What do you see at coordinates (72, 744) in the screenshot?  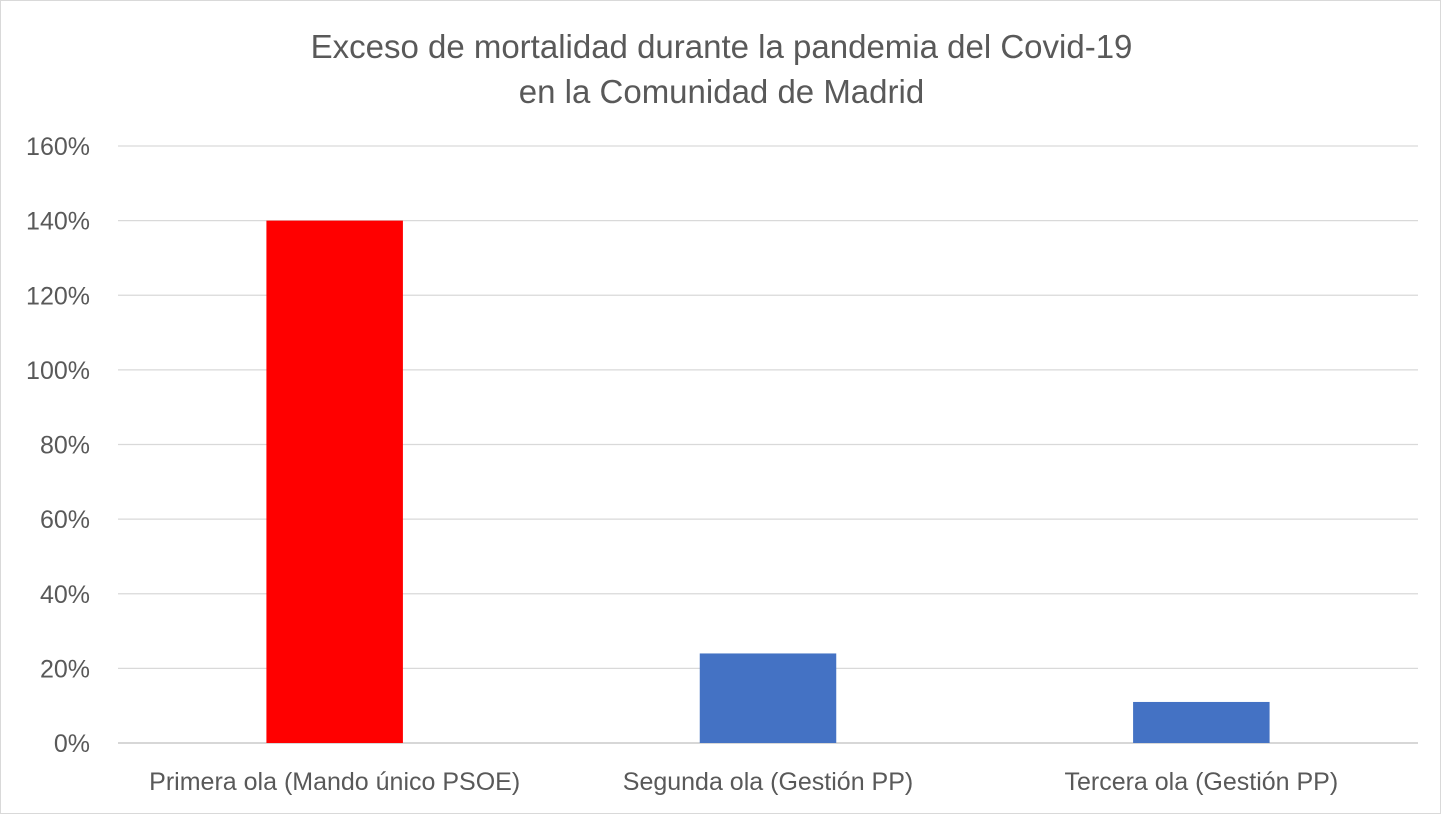 I see `y-tick-label: 0%` at bounding box center [72, 744].